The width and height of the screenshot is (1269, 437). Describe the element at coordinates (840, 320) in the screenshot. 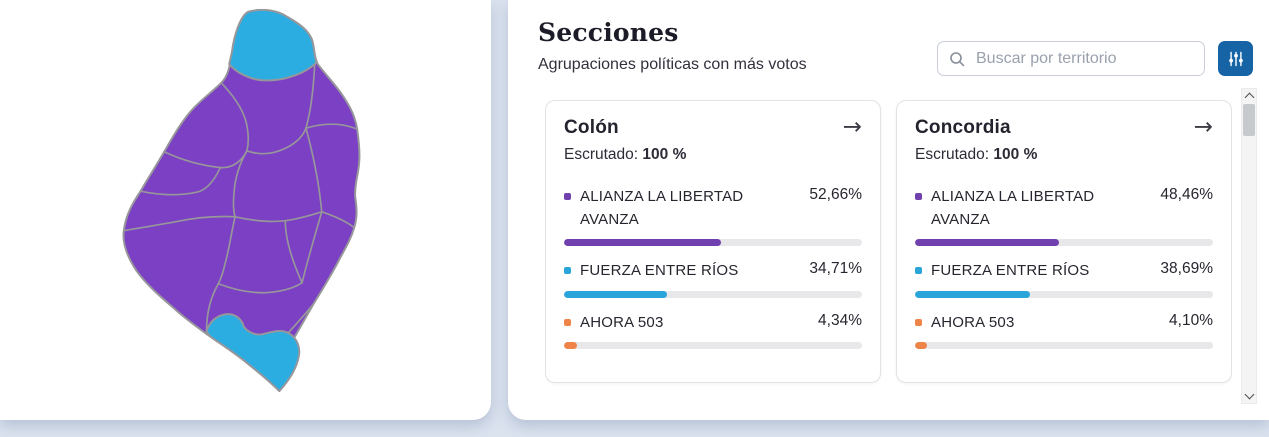

I see `party-percent: 4,34%` at that location.